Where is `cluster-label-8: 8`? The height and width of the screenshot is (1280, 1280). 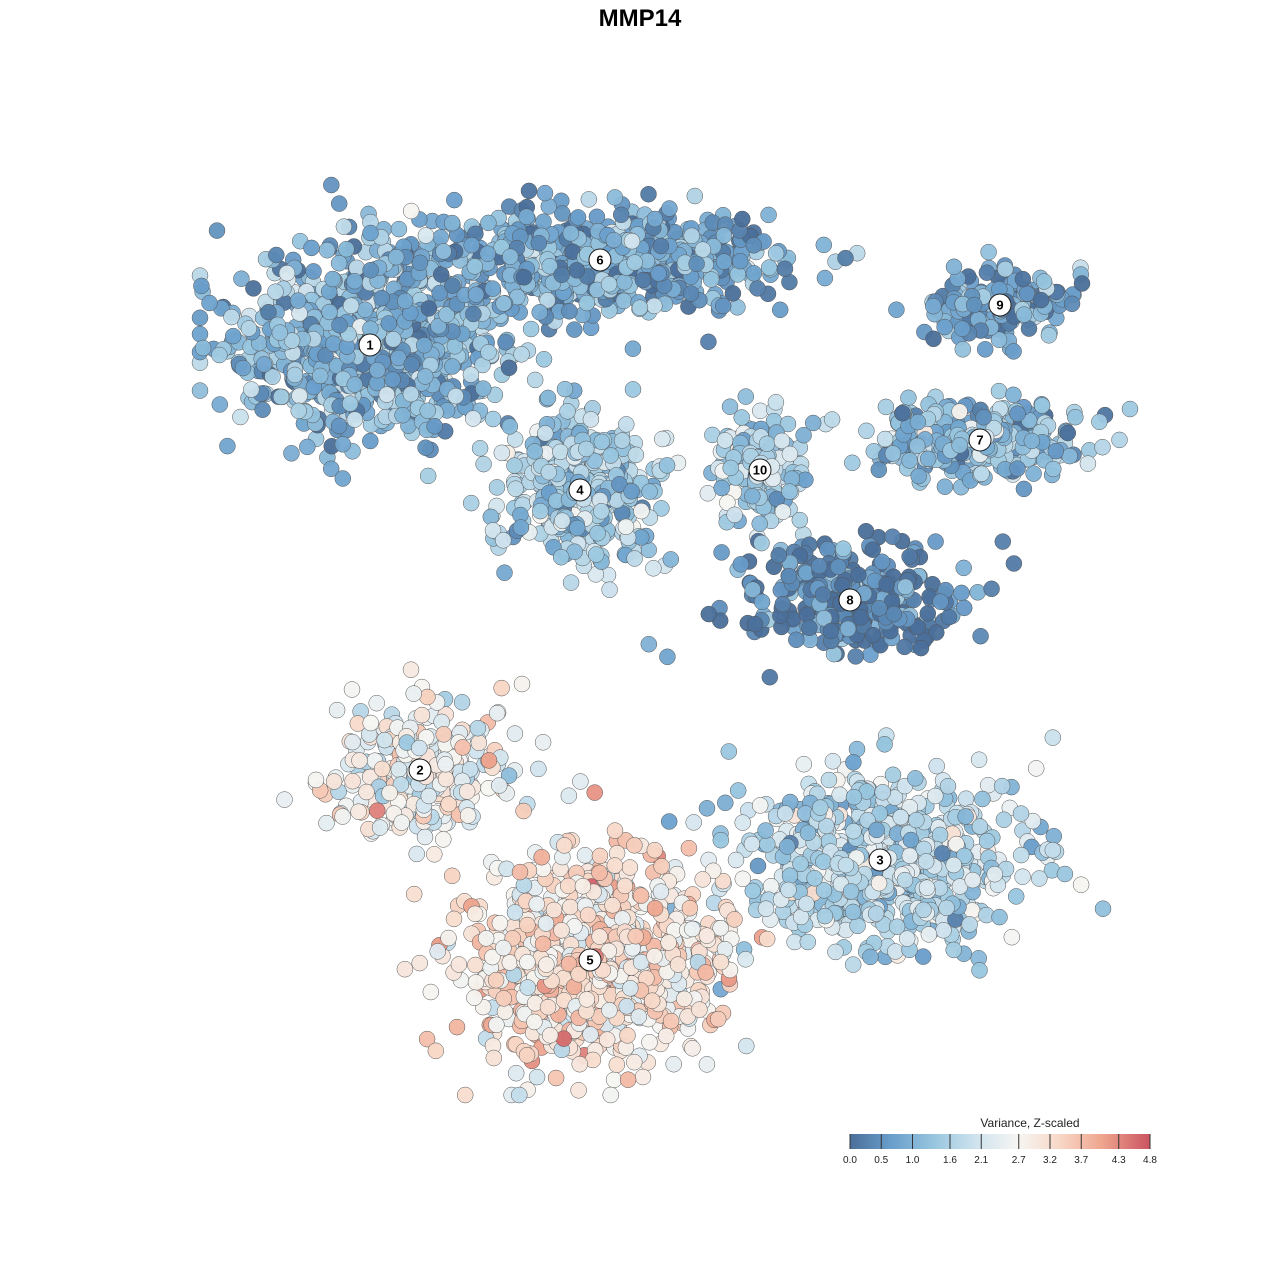
cluster-label-8: 8 is located at coordinates (850, 600).